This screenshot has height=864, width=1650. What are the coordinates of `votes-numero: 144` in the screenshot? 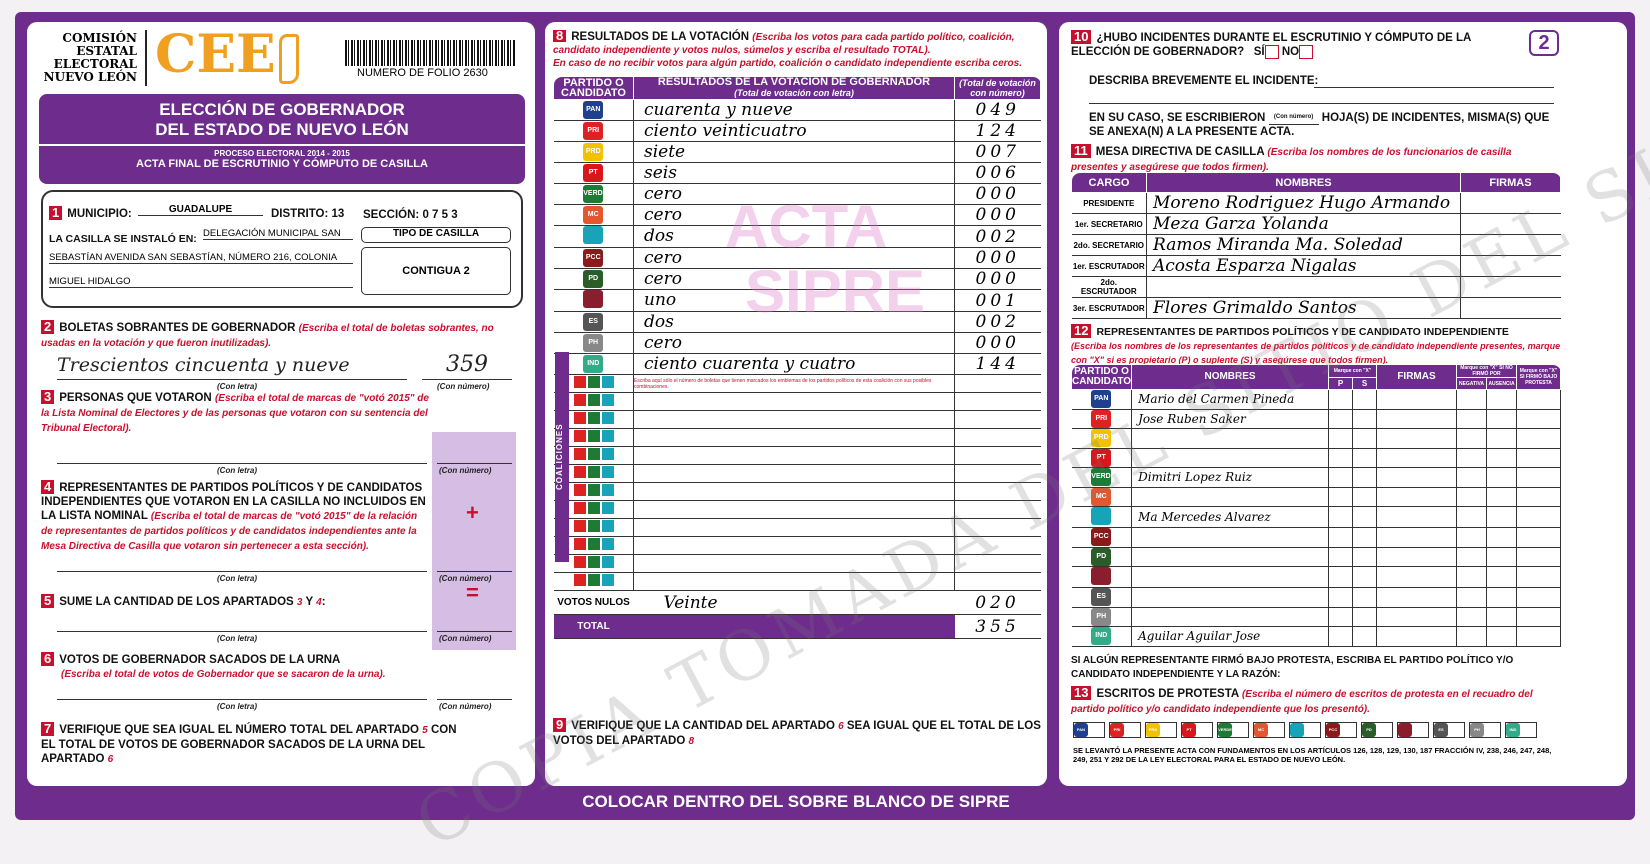 It's located at (997, 364).